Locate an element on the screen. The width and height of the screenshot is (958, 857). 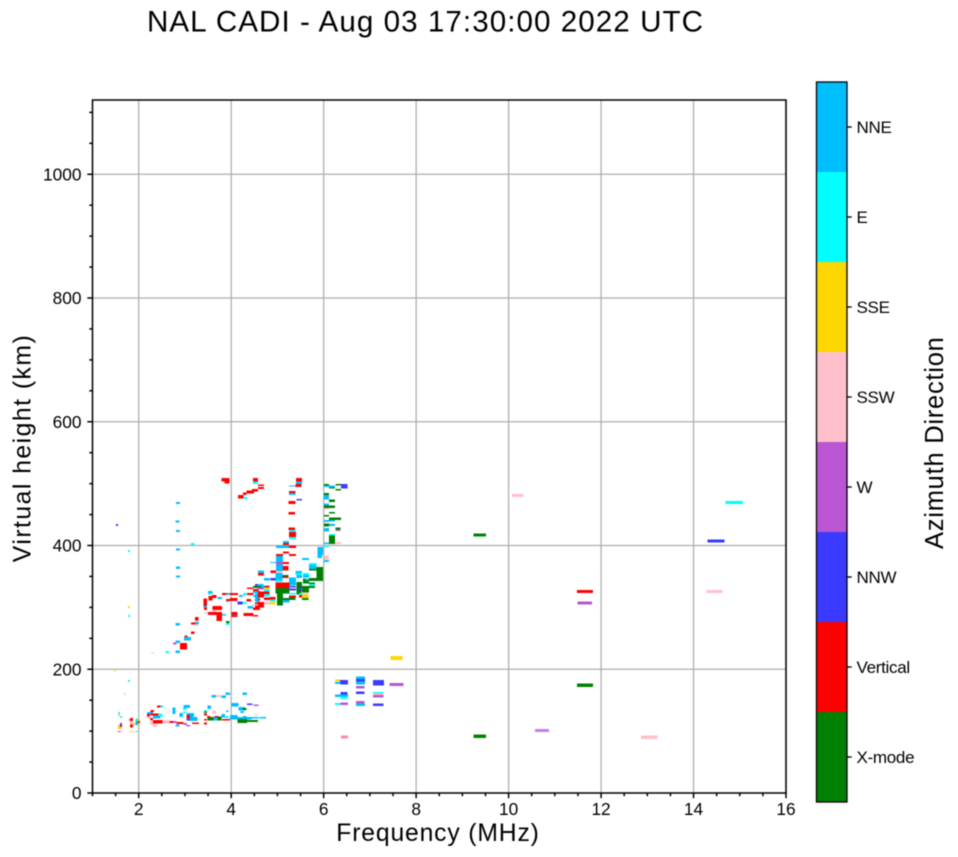
svg-text: X-mode is located at coordinates (886, 757).